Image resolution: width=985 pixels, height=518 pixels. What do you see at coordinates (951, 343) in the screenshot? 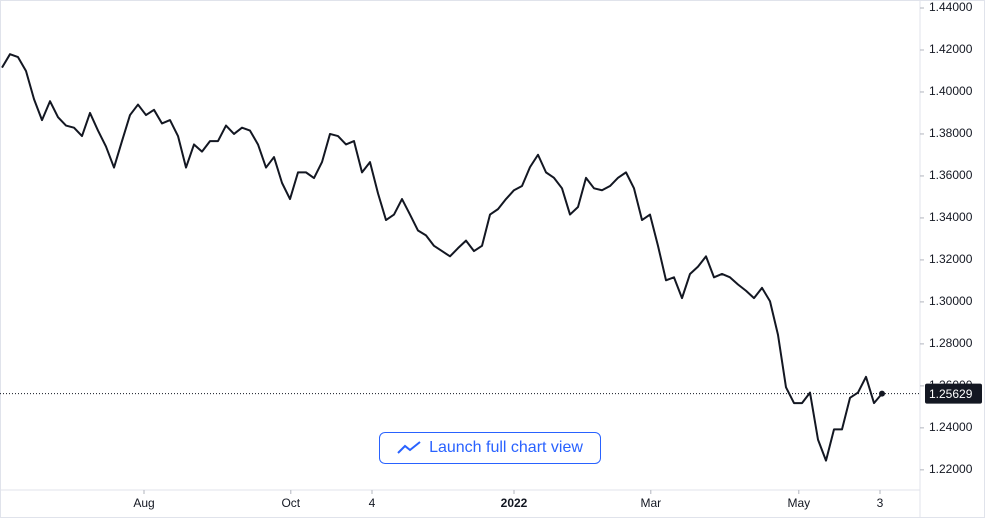
I see `y-tick-label: 1.28000` at bounding box center [951, 343].